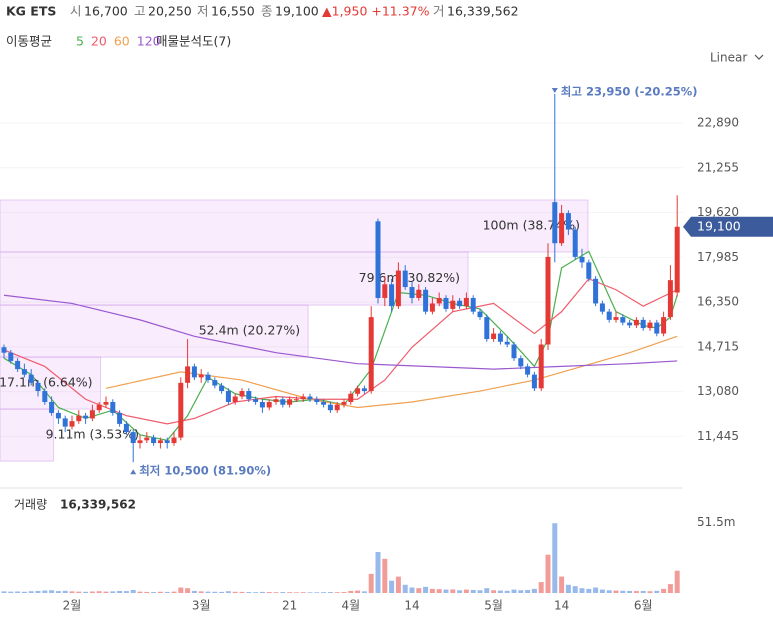 This screenshot has width=773, height=622. Describe the element at coordinates (201, 606) in the screenshot. I see `x-tick-label: 3월` at that location.